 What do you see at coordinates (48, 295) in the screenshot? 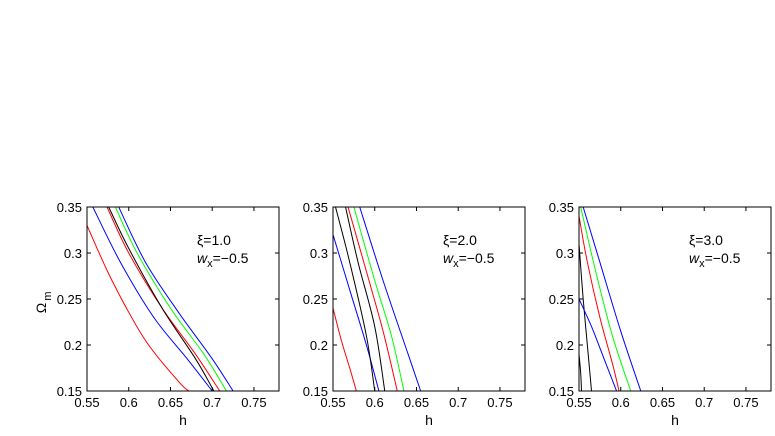
I see `y-axis-label-subscript: m` at bounding box center [48, 295].